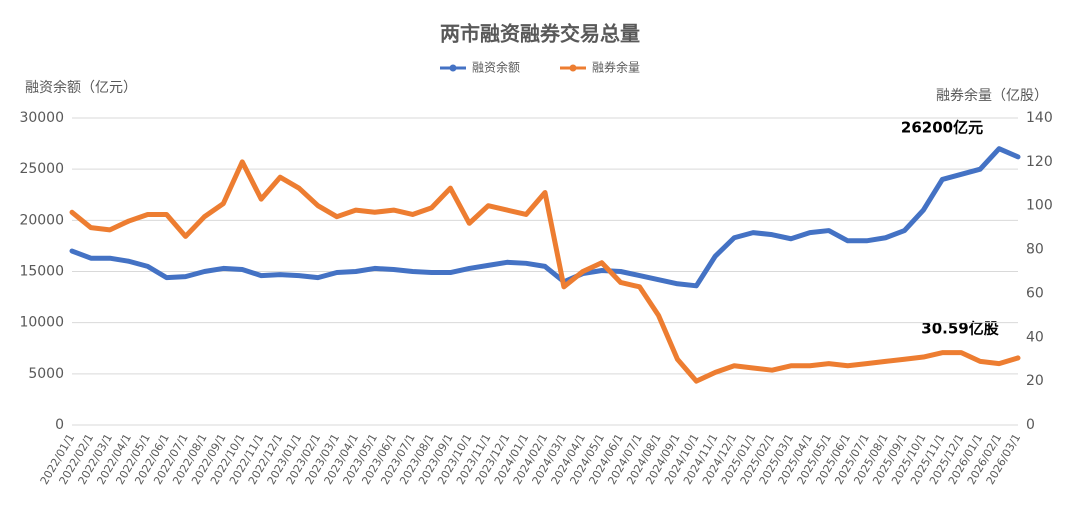 The width and height of the screenshot is (1080, 509). I want to click on y2-tick-label: 0, so click(1030, 425).